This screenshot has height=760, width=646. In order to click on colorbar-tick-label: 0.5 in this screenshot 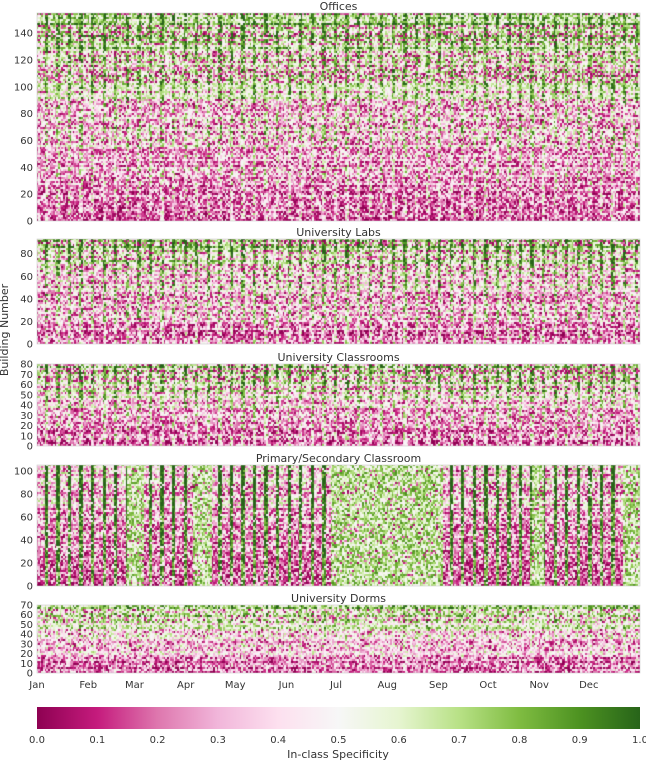, I will do `click(339, 740)`.